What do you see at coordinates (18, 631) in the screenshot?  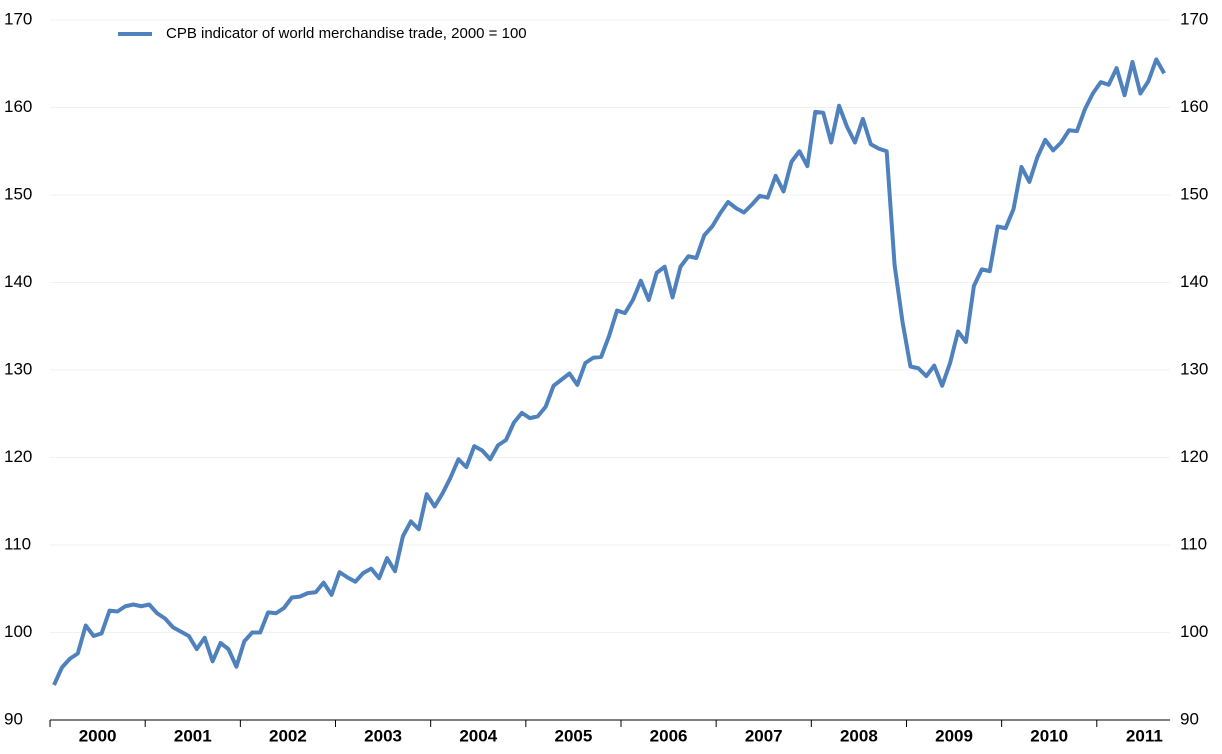 I see `y-tick-label: 100` at bounding box center [18, 631].